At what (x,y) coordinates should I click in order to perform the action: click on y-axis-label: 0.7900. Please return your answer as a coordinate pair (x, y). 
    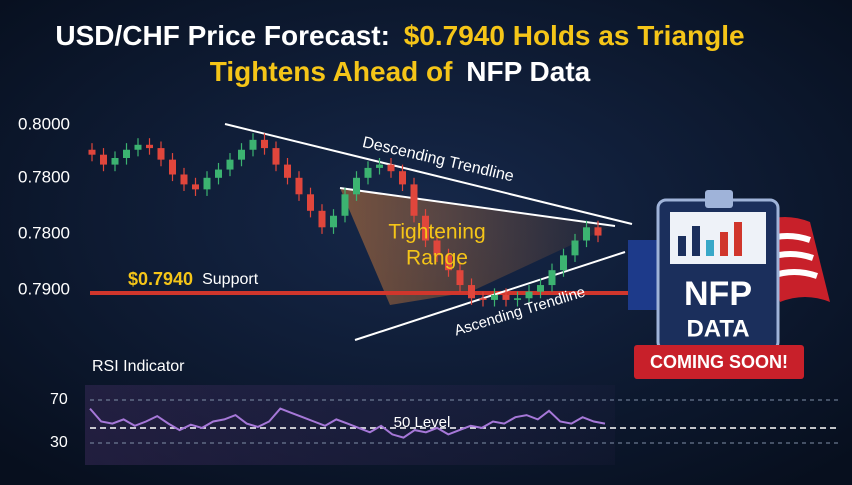
    Looking at the image, I should click on (44, 288).